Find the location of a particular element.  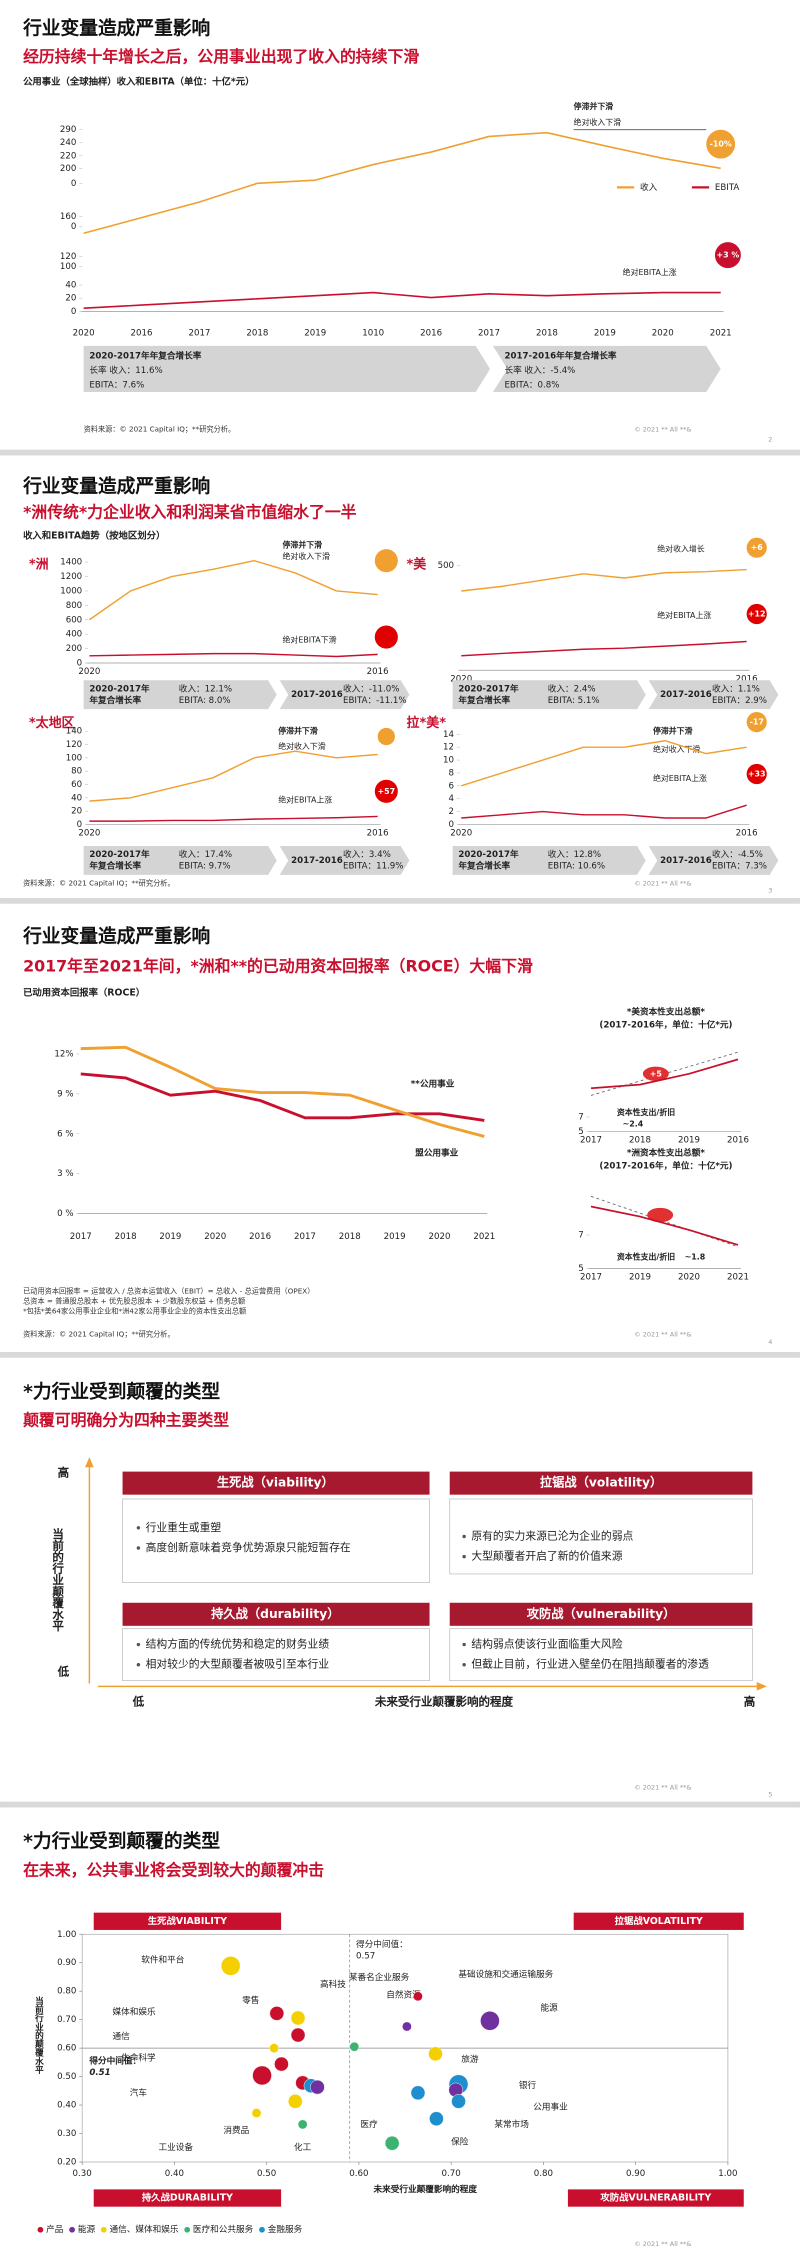

page-number: 4 is located at coordinates (770, 1342).